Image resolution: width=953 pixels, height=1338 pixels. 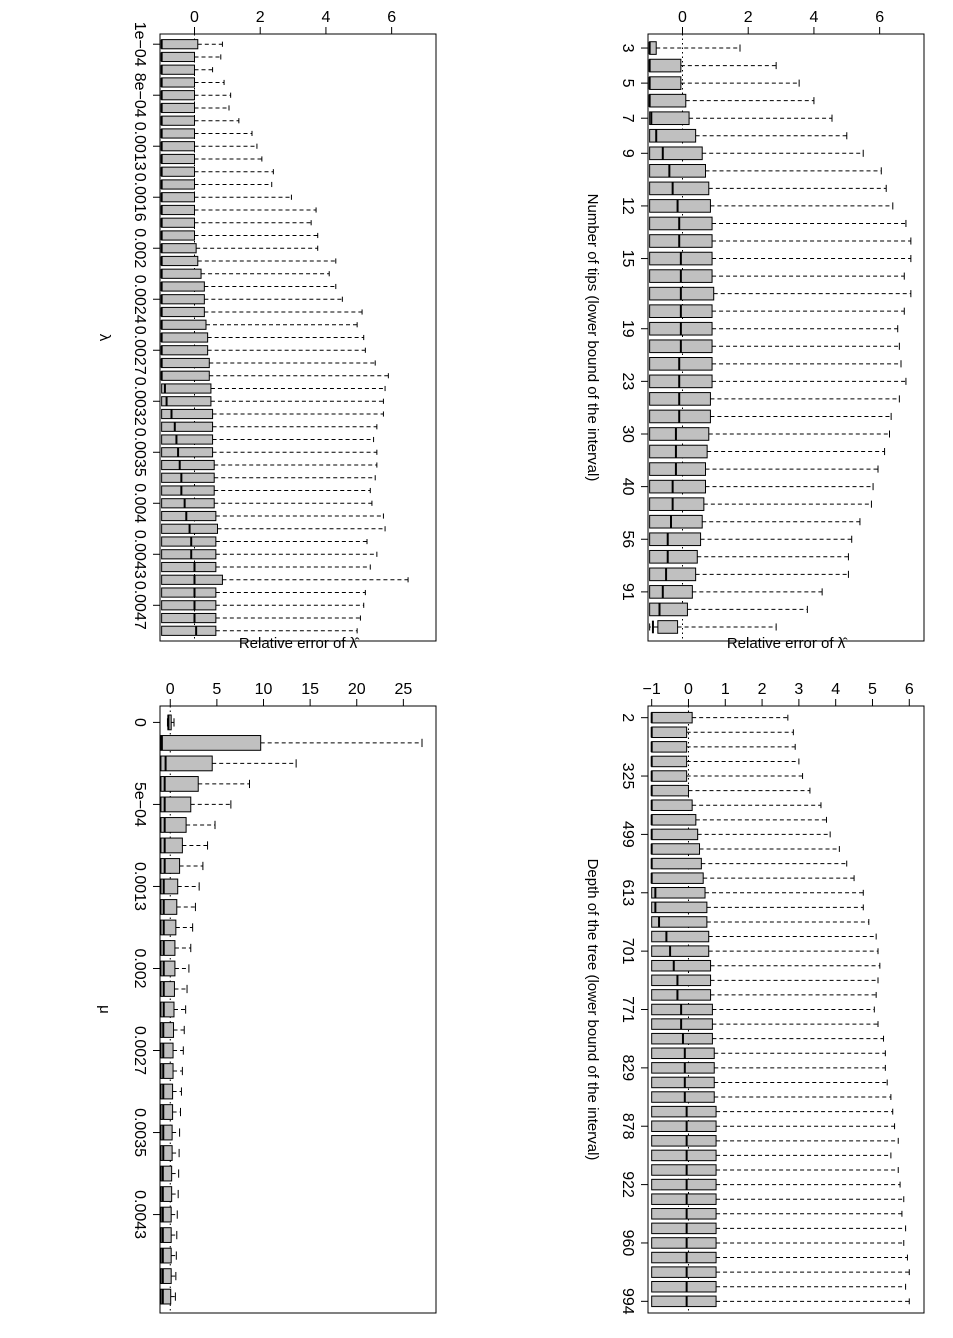 I want to click on y-tick-label: 25, so click(x=403, y=689).